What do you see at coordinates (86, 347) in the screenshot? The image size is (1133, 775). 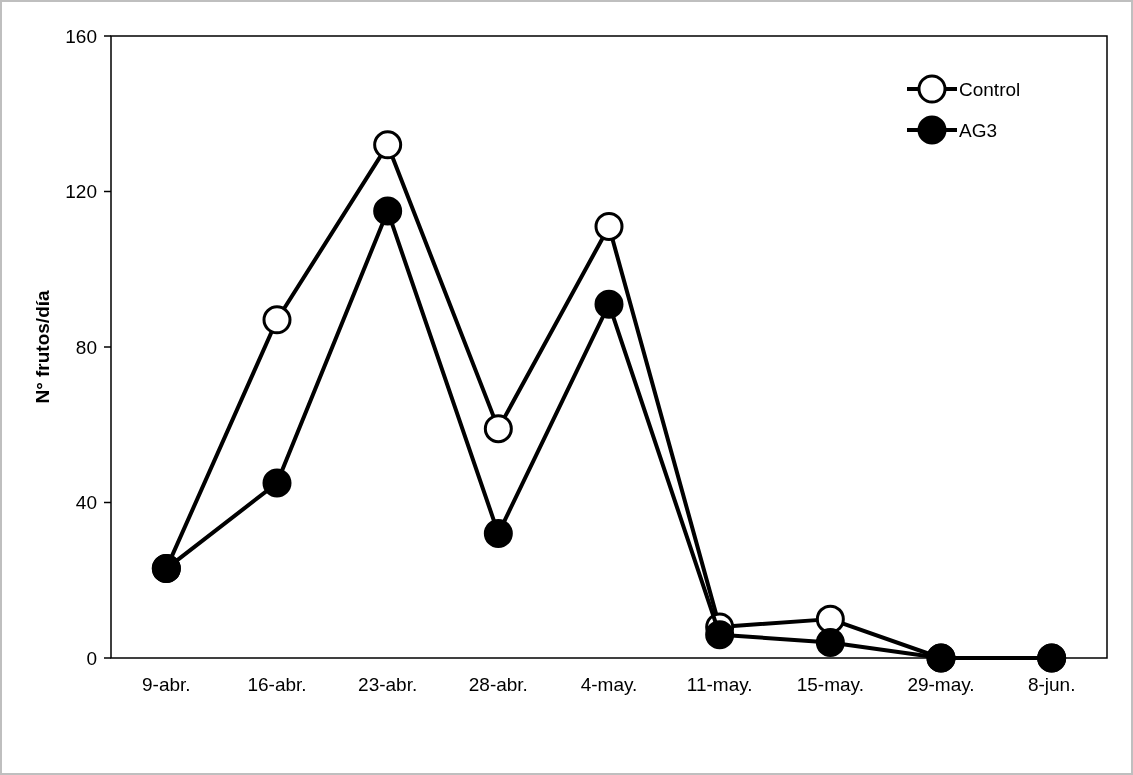 I see `y-tick-label: 80` at bounding box center [86, 347].